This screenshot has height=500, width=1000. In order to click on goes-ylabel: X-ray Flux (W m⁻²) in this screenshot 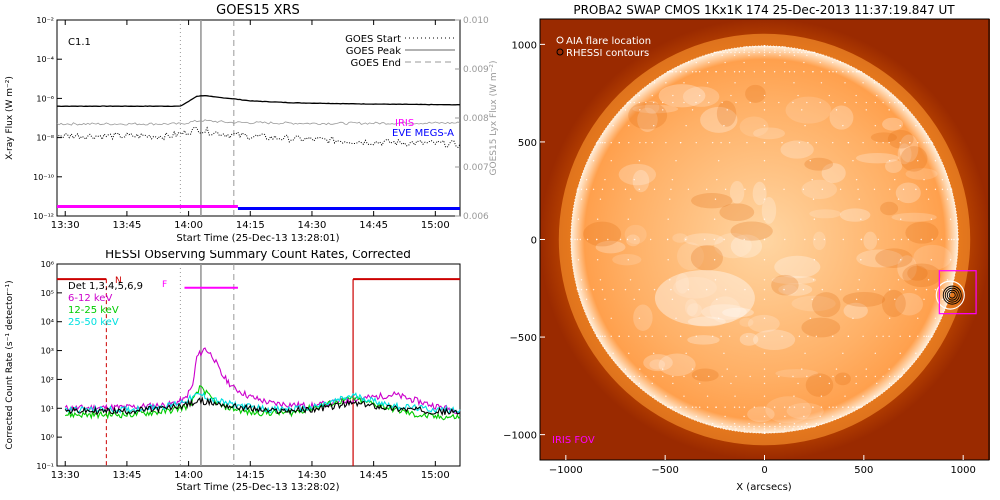, I will do `click(10, 118)`.